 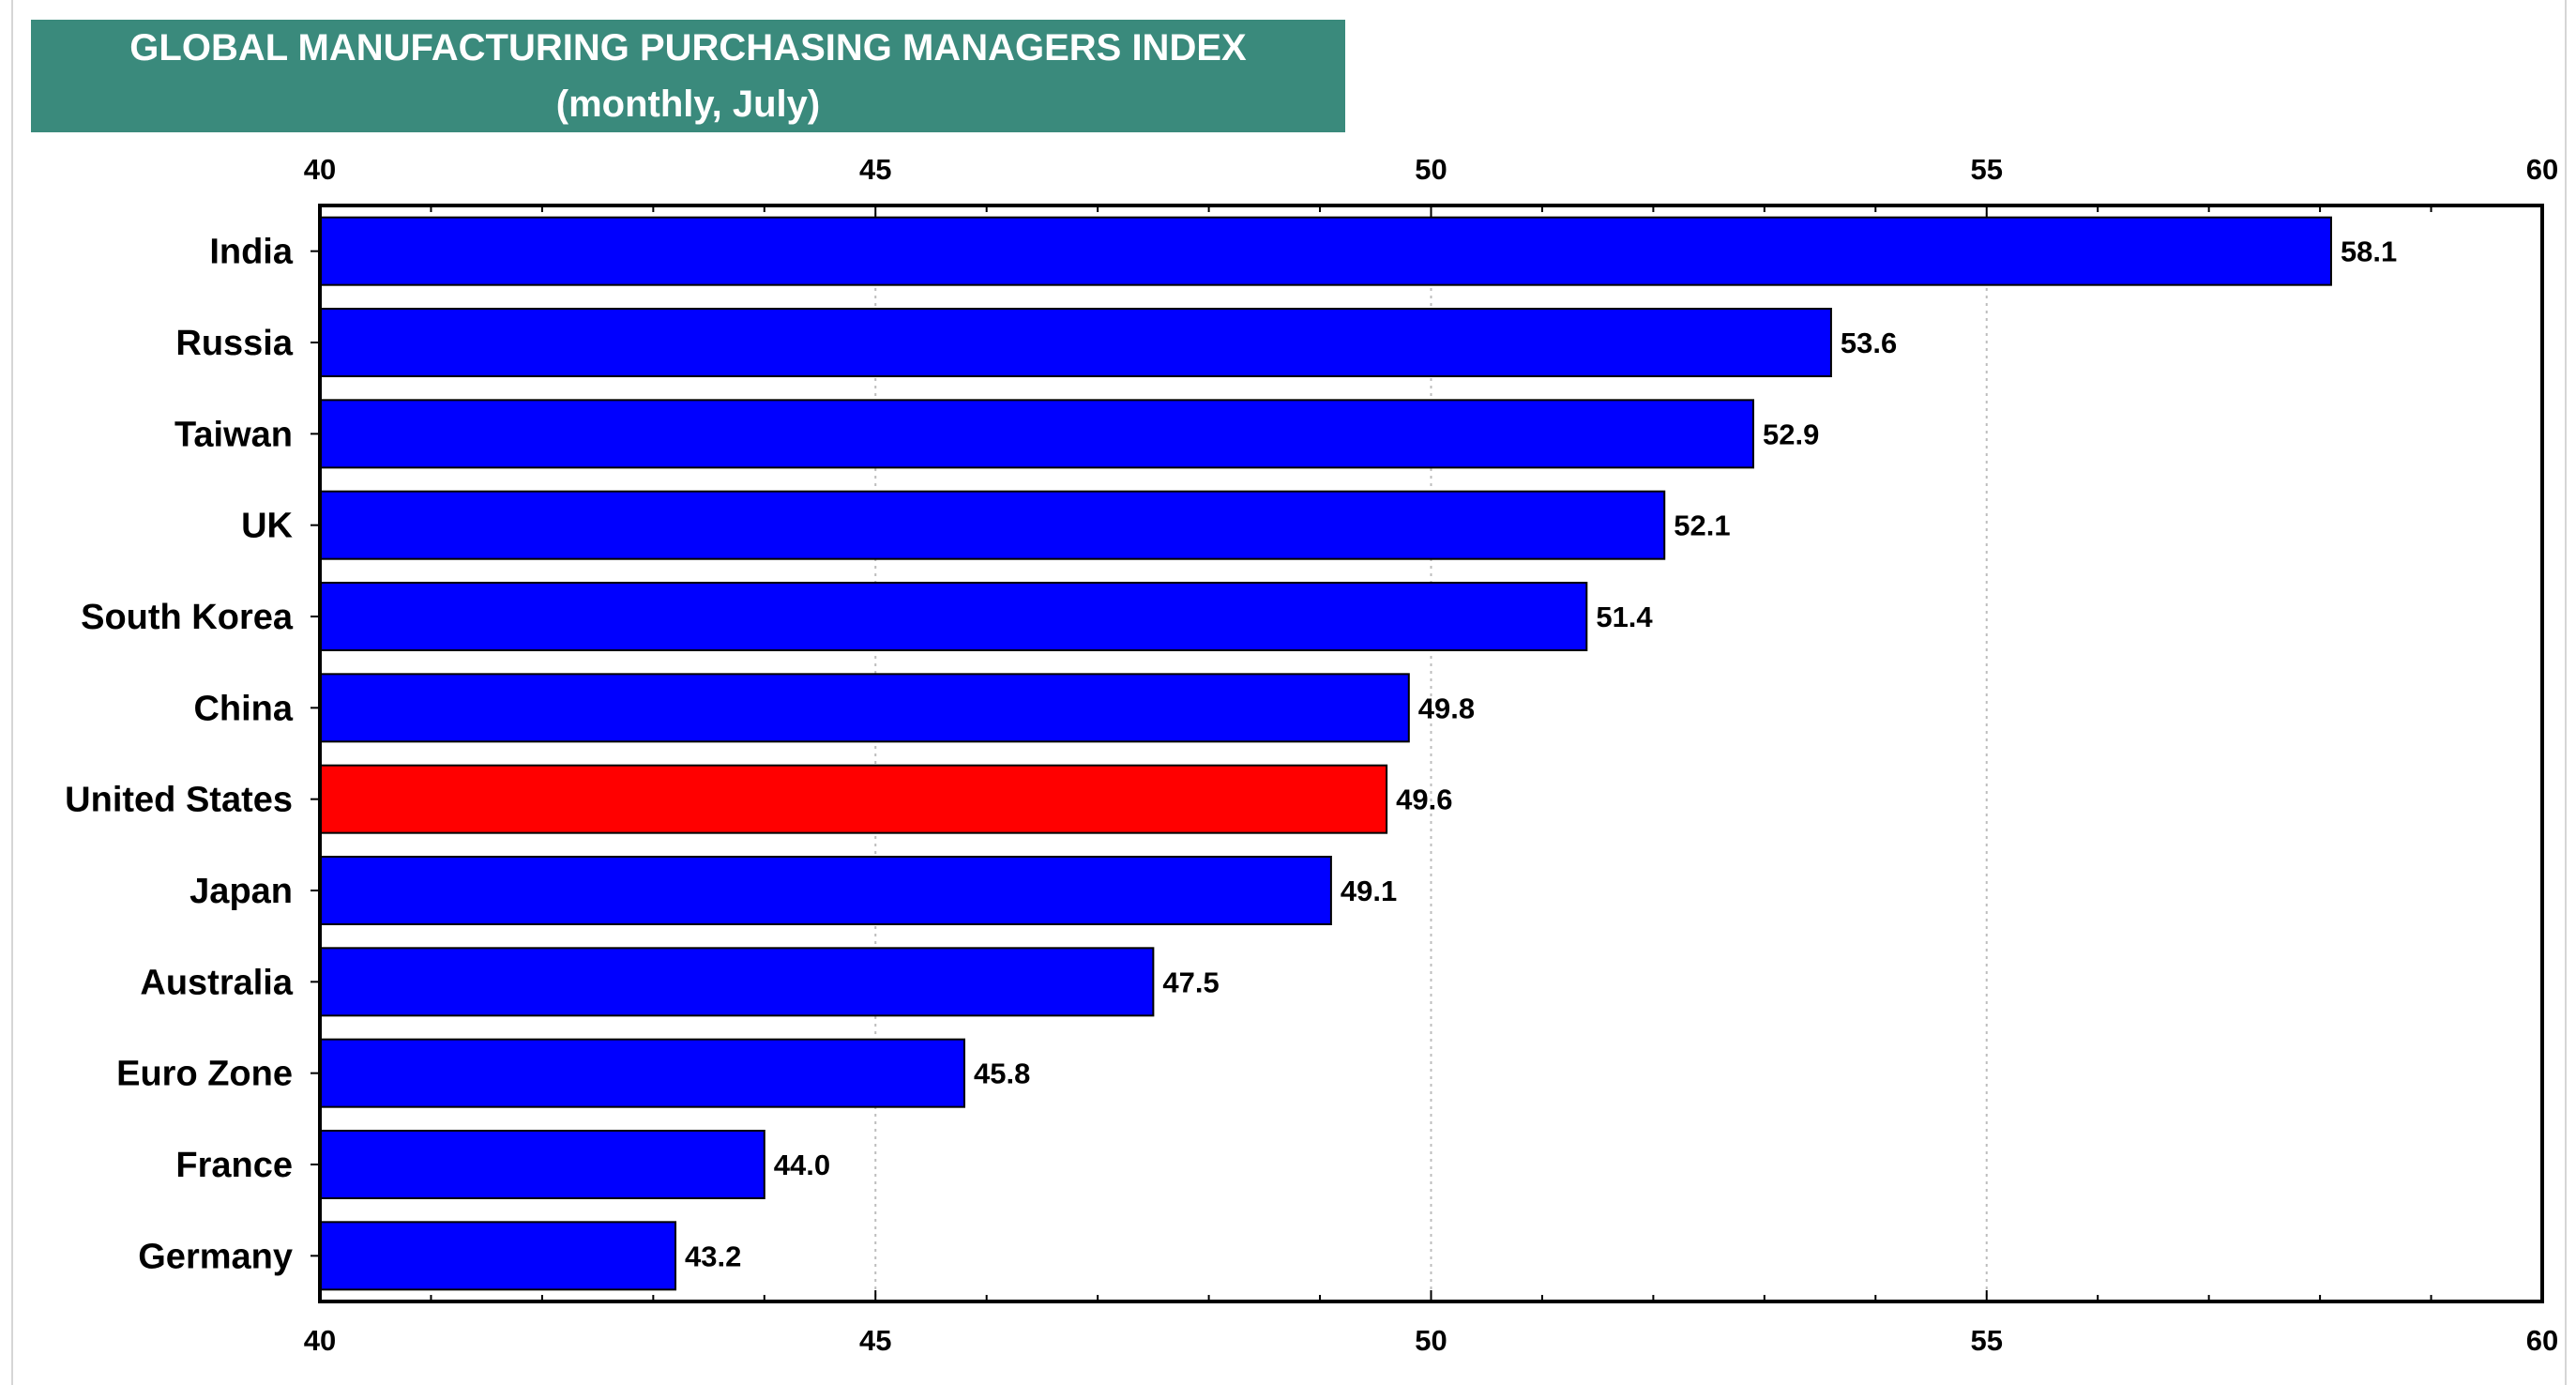 I want to click on x-tick-label-bottom: 50, so click(x=1431, y=1340).